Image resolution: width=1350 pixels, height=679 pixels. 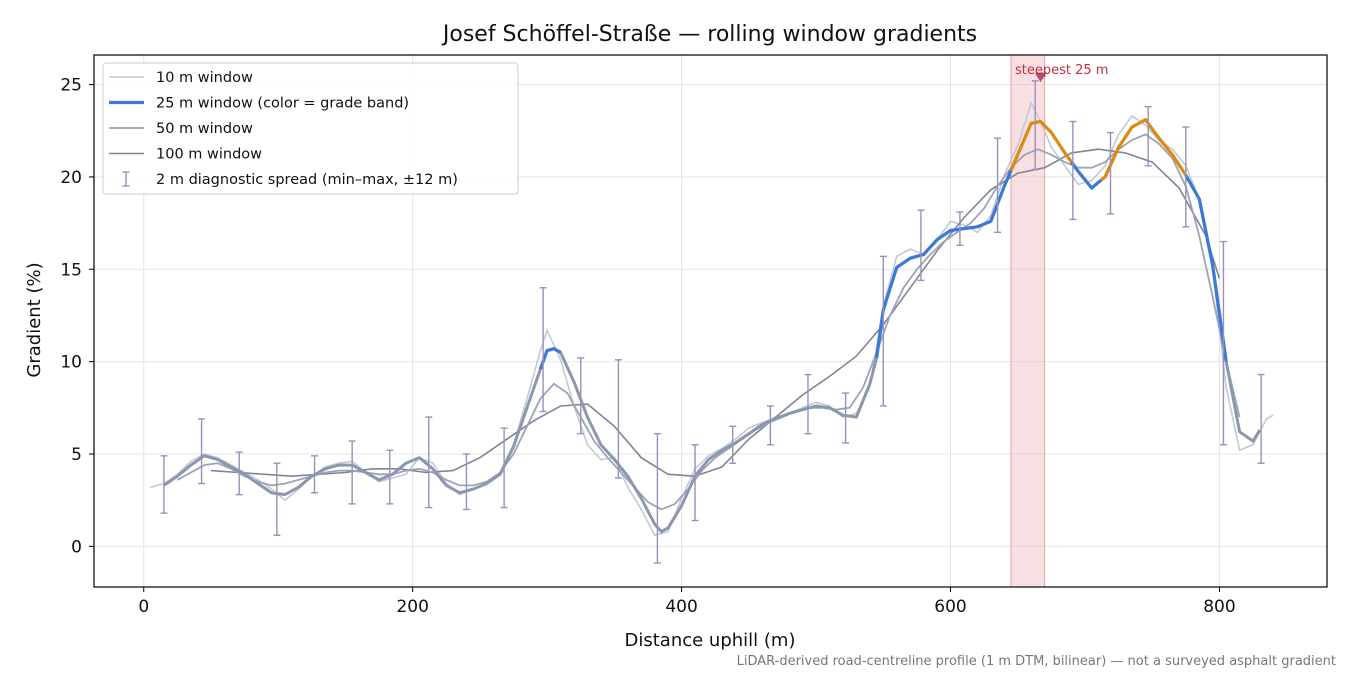 I want to click on steepest-marker-icon, so click(x=1040, y=77).